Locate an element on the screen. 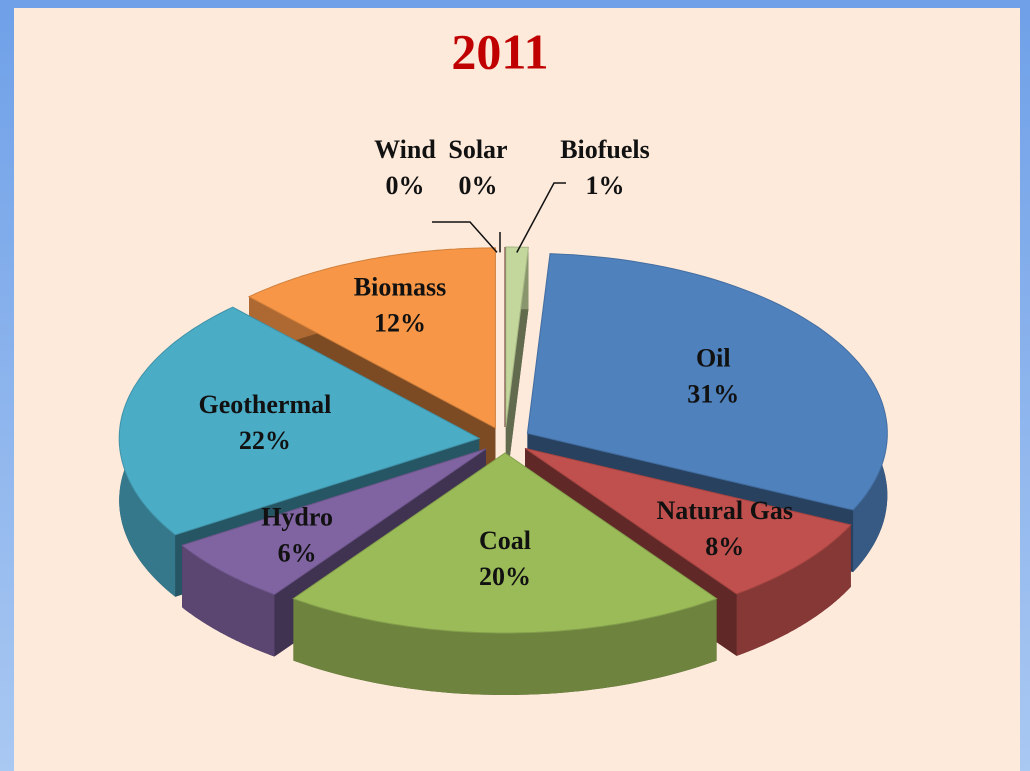  data-label-value: 20% is located at coordinates (505, 576).